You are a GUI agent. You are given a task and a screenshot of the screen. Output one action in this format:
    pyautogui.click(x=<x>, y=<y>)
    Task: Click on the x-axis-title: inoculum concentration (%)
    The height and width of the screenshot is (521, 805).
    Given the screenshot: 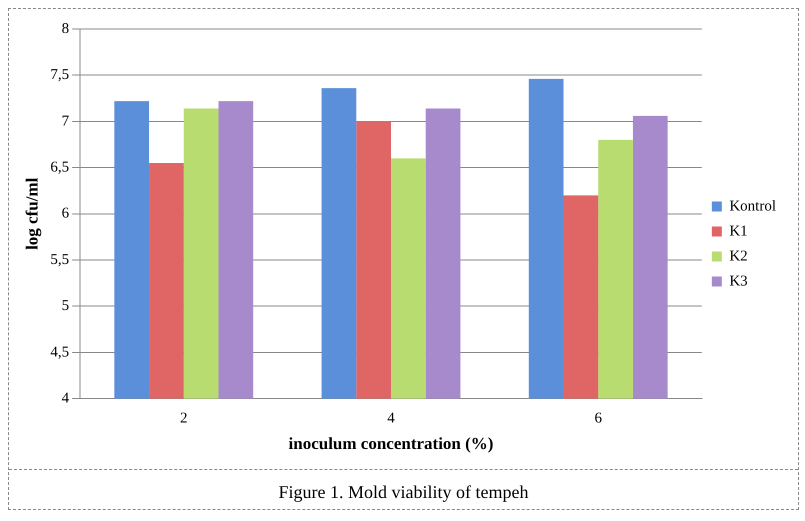 What is the action you would take?
    pyautogui.click(x=391, y=444)
    